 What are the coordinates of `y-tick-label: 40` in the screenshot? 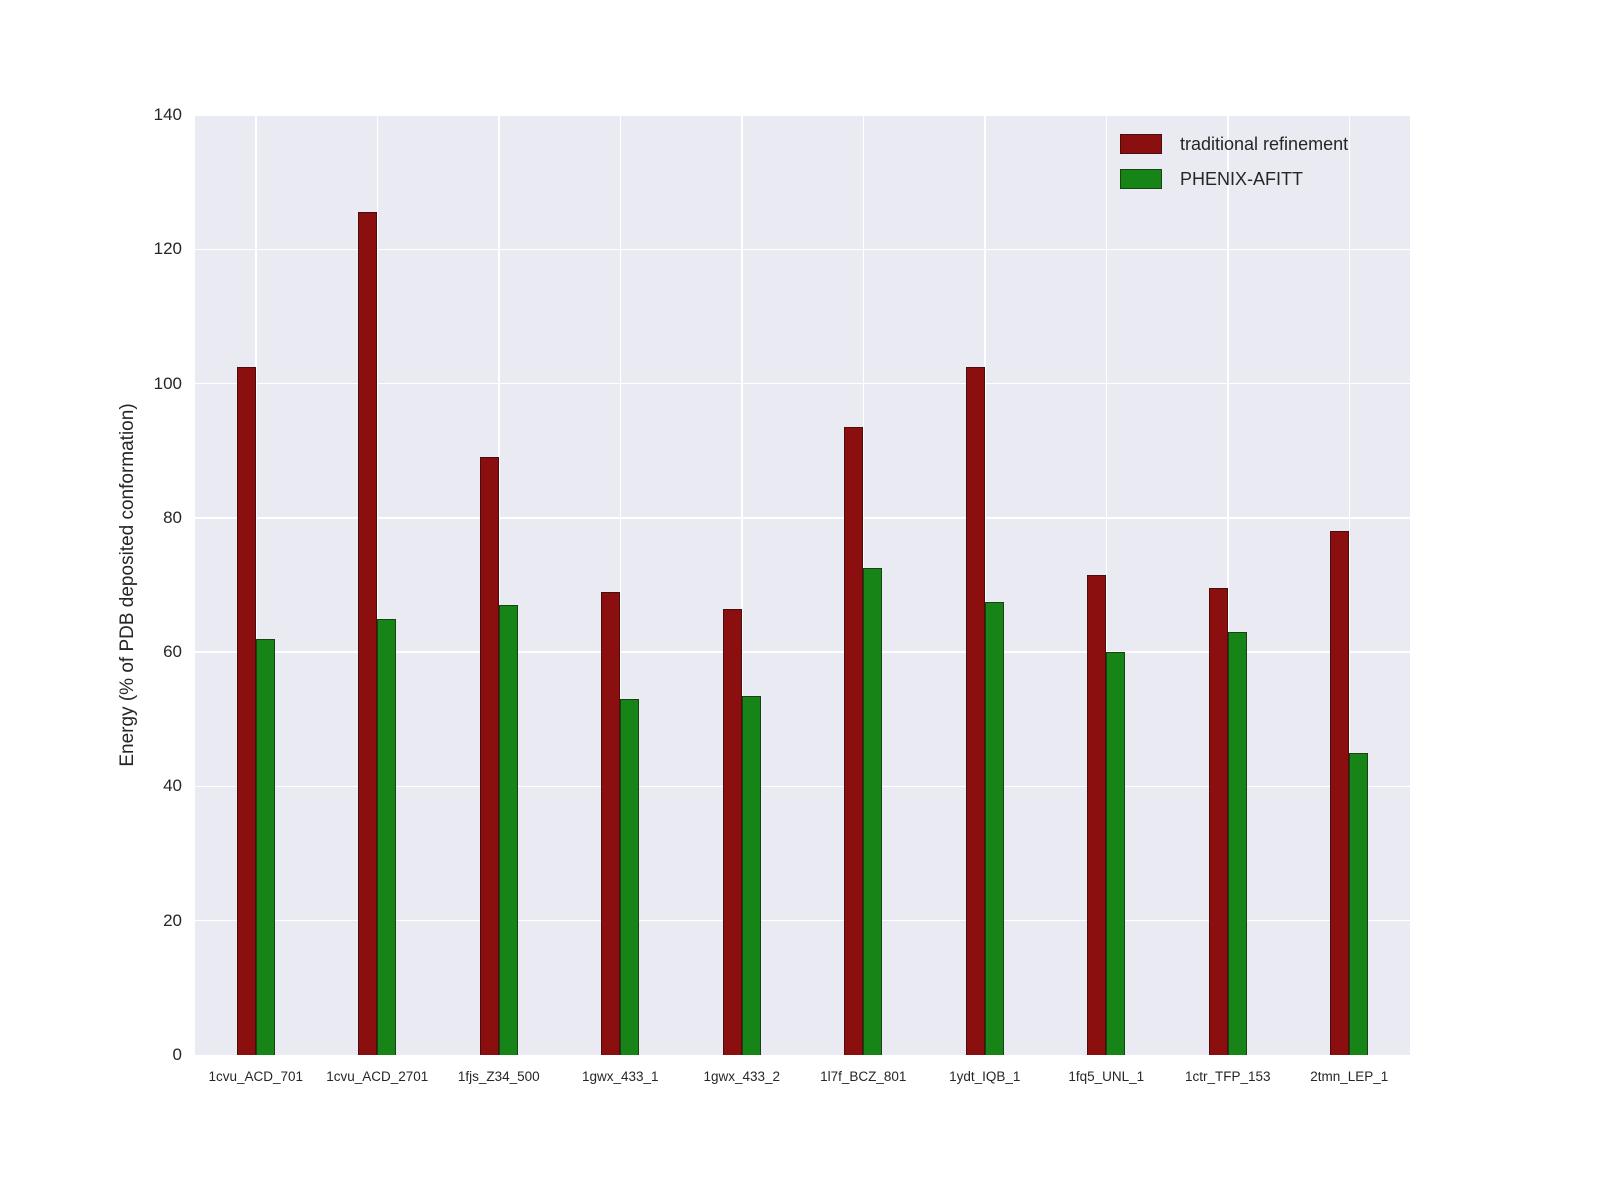 It's located at (172, 786).